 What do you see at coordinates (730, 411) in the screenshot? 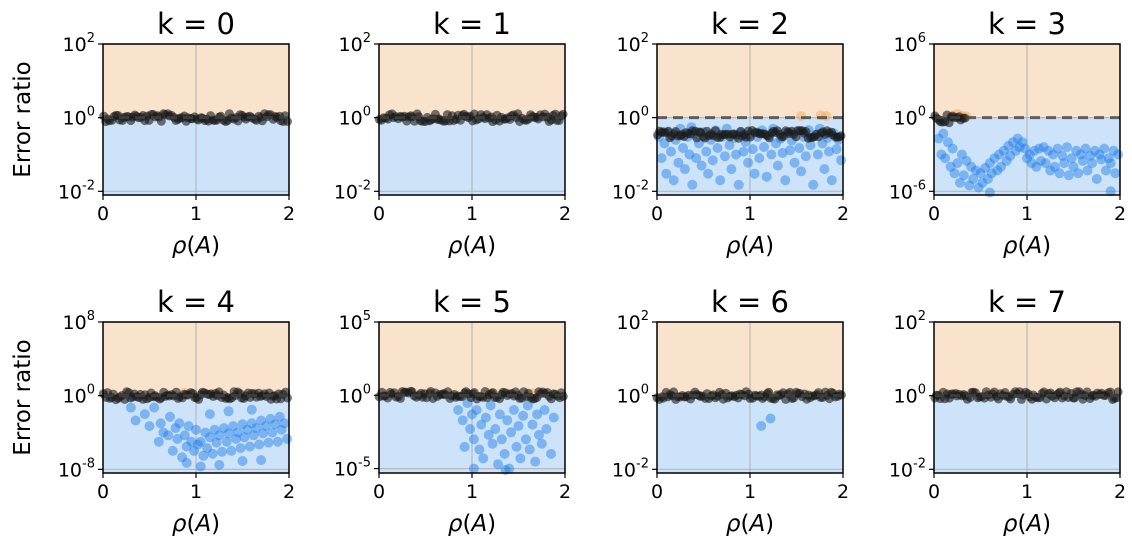
I see `panel-k6: 0 1 2 10-2 100 102 k = 6 ρ(A)` at bounding box center [730, 411].